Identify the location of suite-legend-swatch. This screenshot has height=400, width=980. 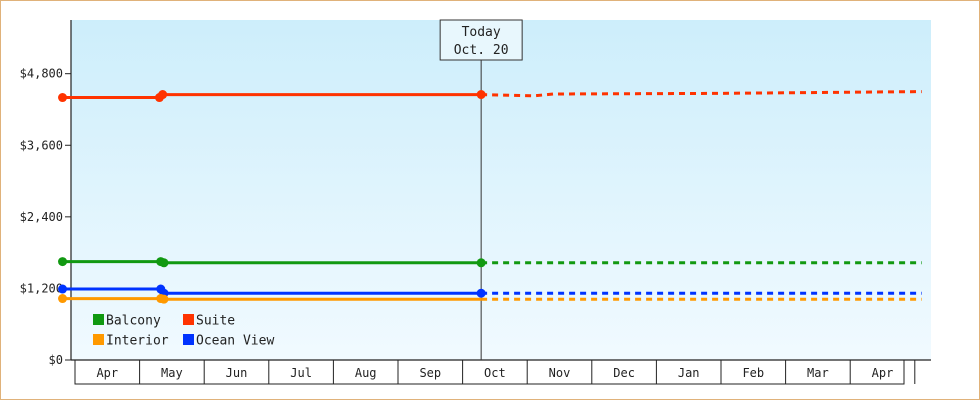
(188, 319).